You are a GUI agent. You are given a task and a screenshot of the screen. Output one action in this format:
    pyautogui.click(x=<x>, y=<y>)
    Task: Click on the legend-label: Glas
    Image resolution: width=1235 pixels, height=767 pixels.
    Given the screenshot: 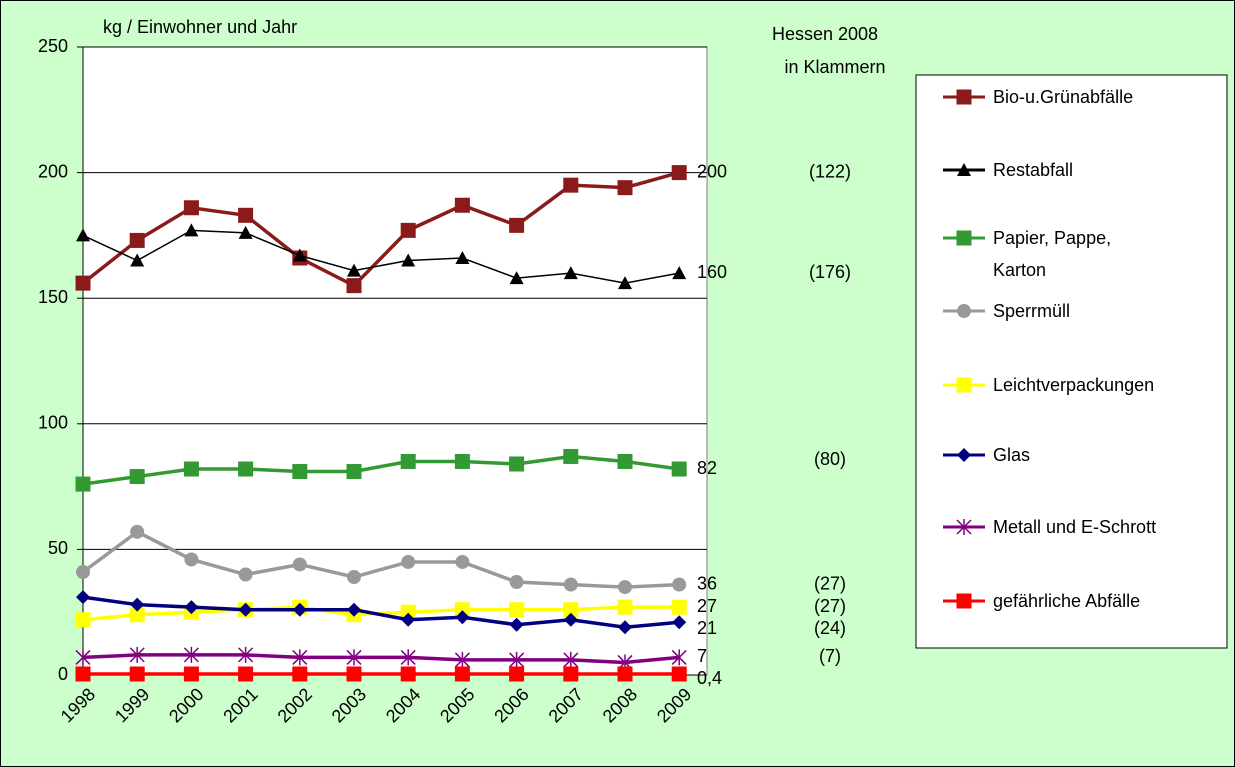 What is the action you would take?
    pyautogui.click(x=1012, y=455)
    